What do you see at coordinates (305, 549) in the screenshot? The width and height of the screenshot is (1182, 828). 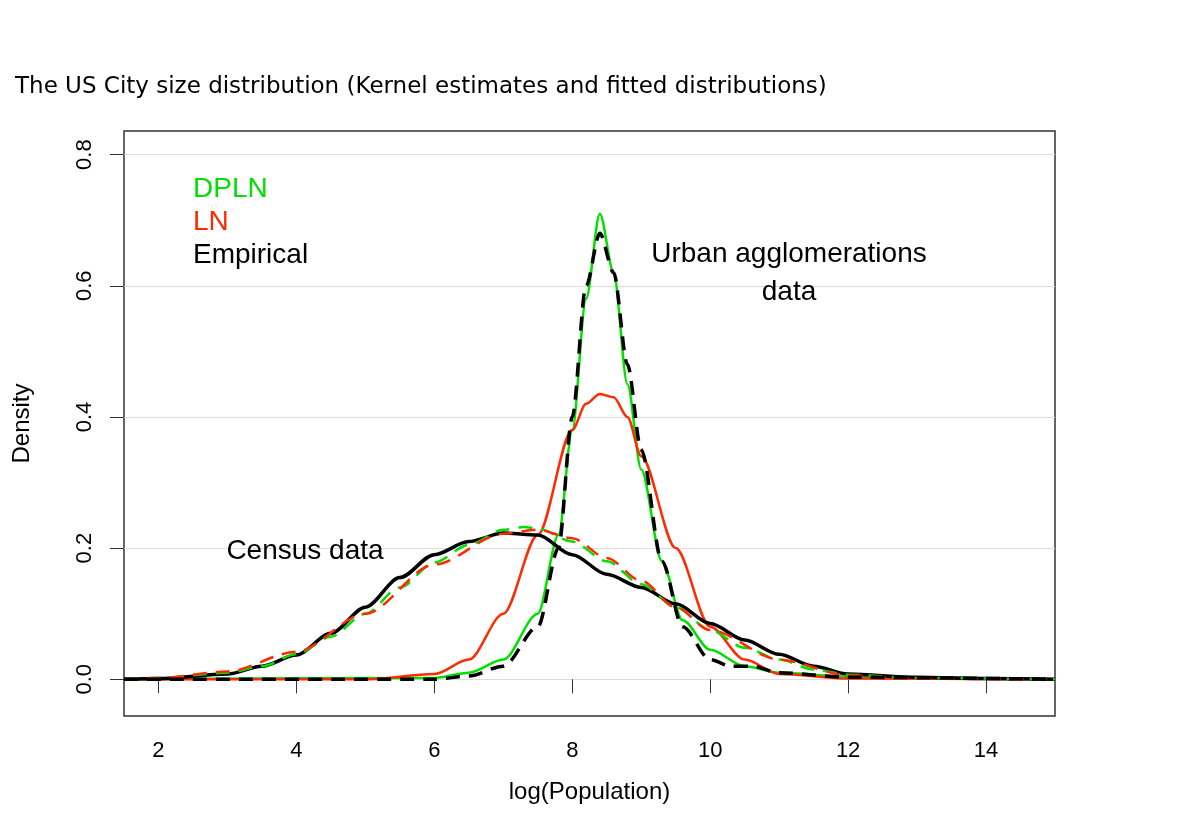 I see `annotation: Census data` at bounding box center [305, 549].